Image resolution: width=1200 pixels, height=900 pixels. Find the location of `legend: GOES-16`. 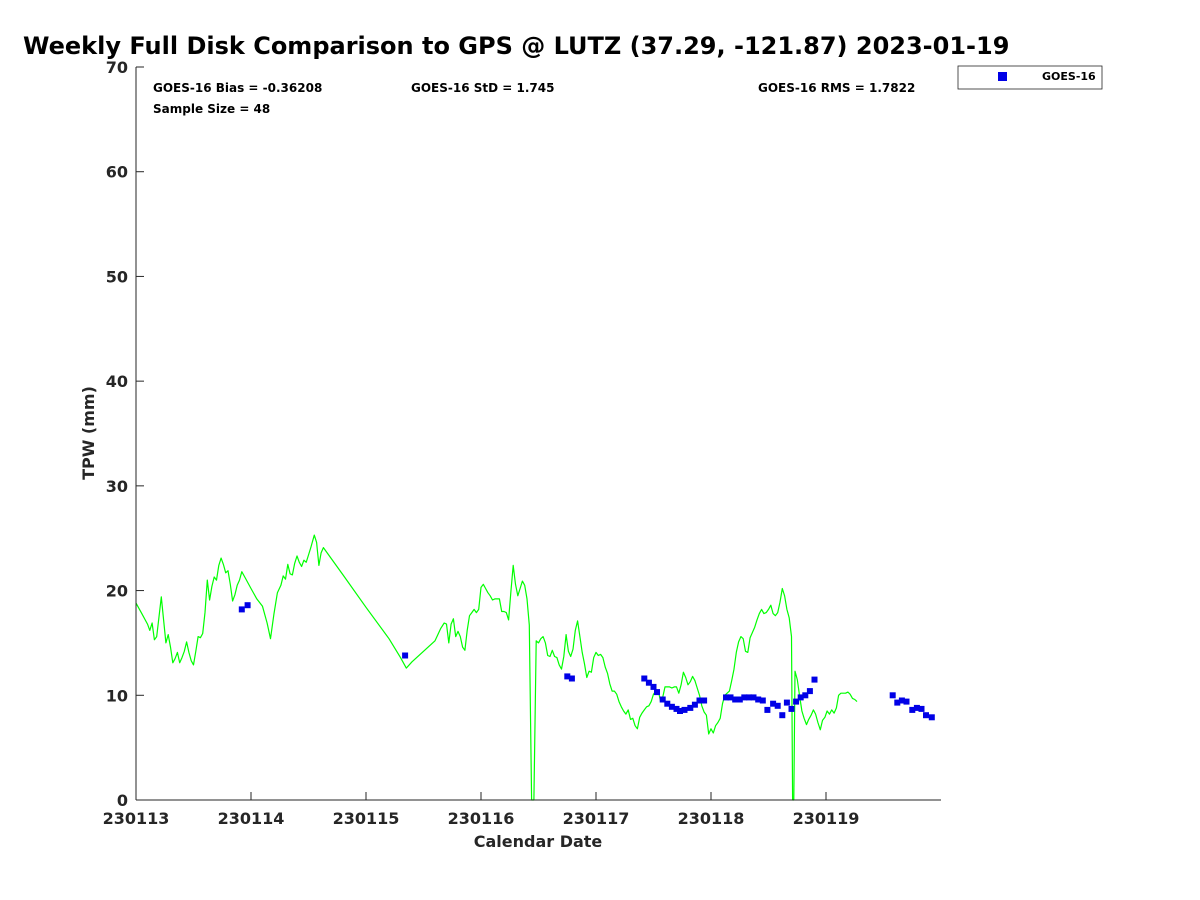

legend: GOES-16 is located at coordinates (1030, 77).